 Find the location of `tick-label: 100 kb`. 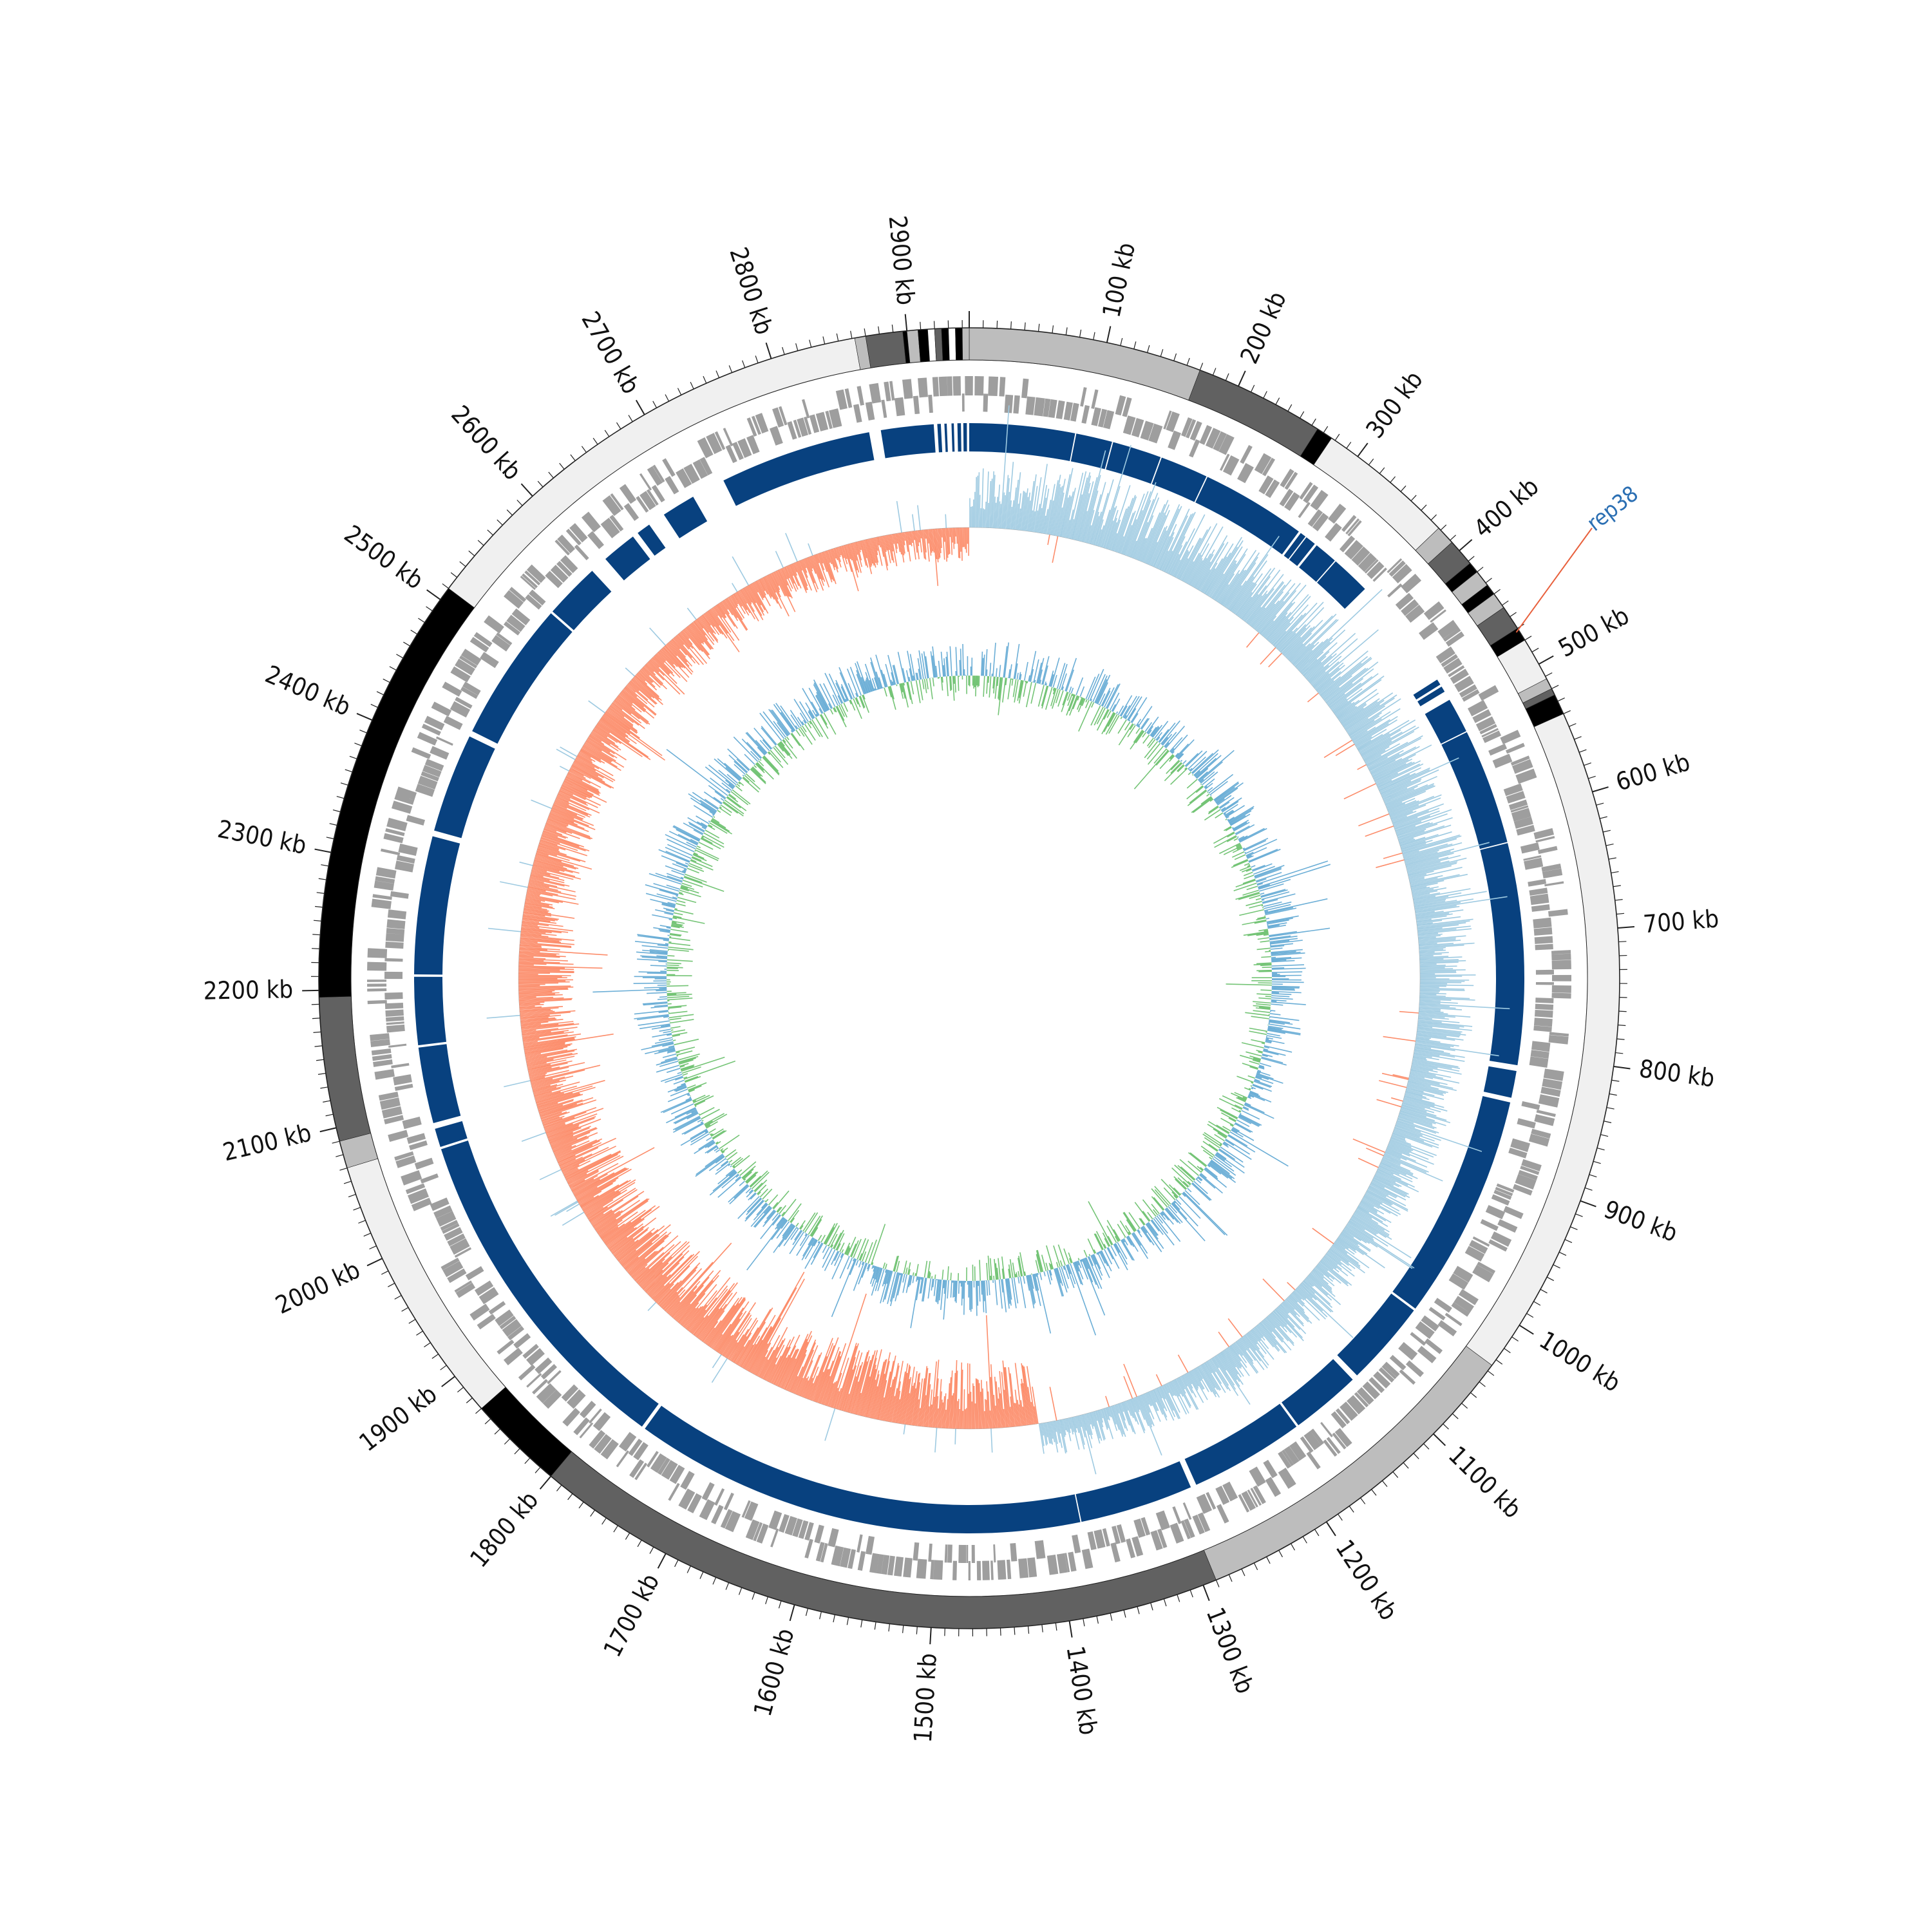

tick-label: 100 kb is located at coordinates (1119, 280).